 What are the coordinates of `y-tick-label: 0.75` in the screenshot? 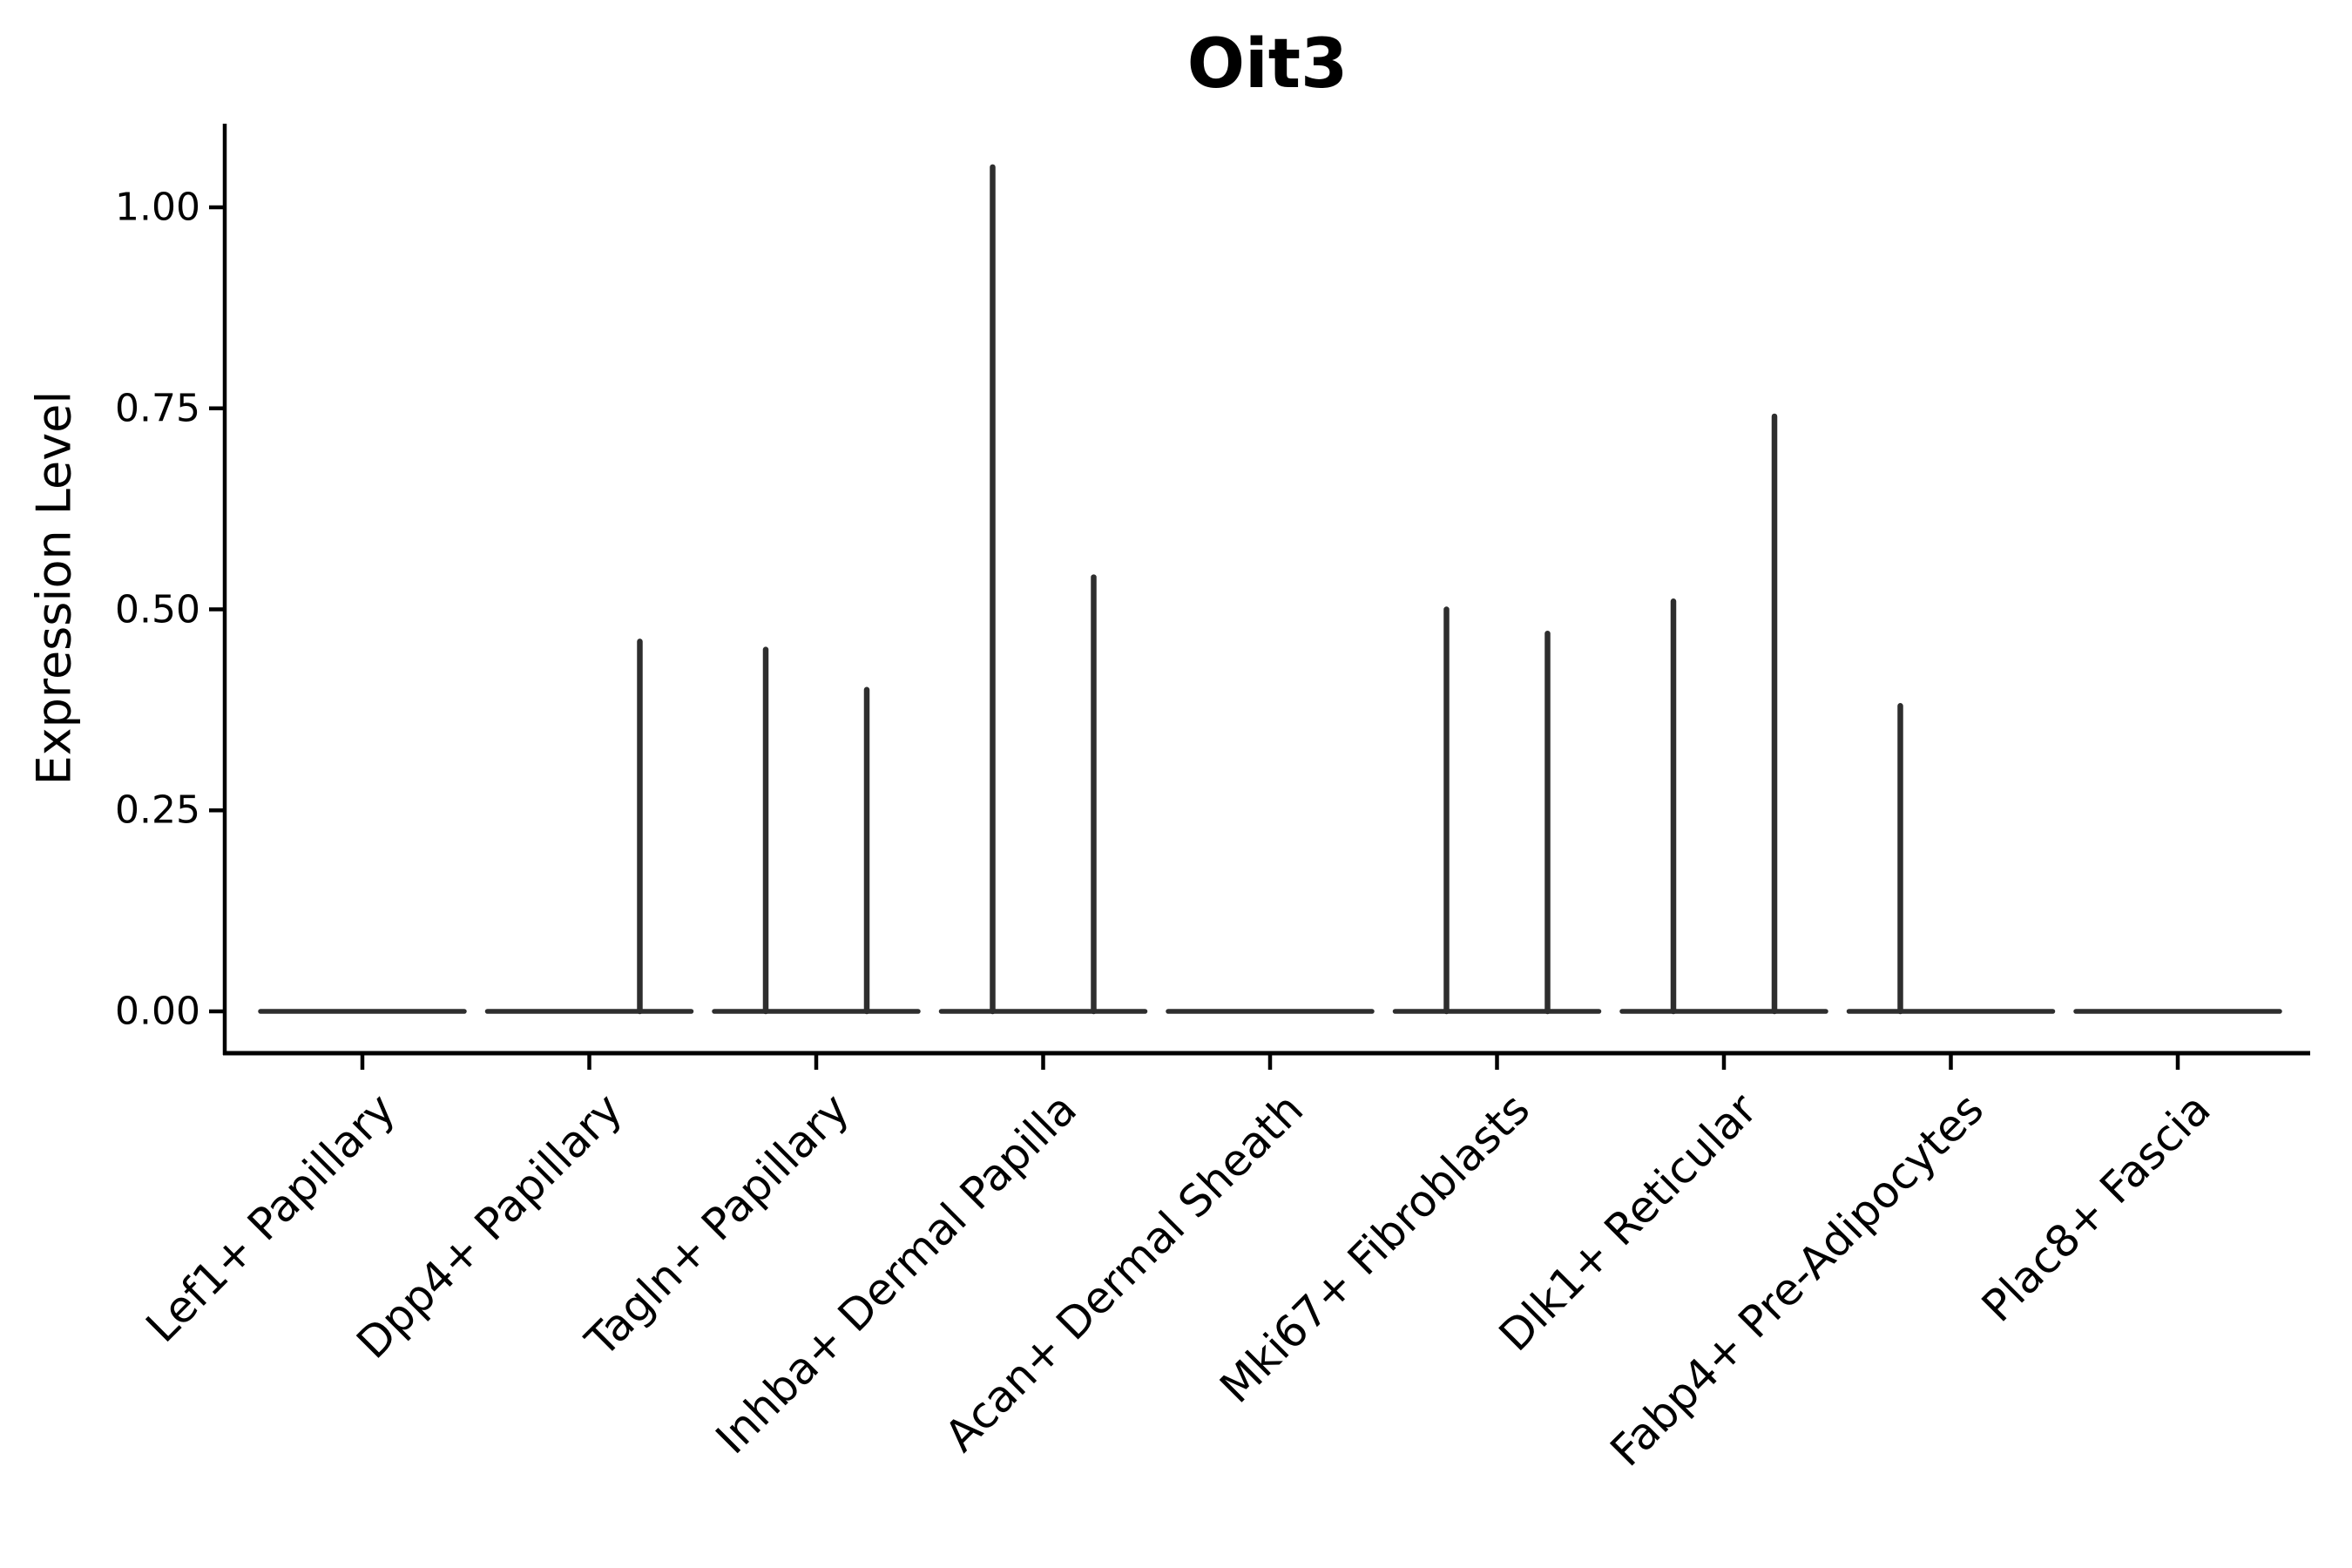 It's located at (157, 408).